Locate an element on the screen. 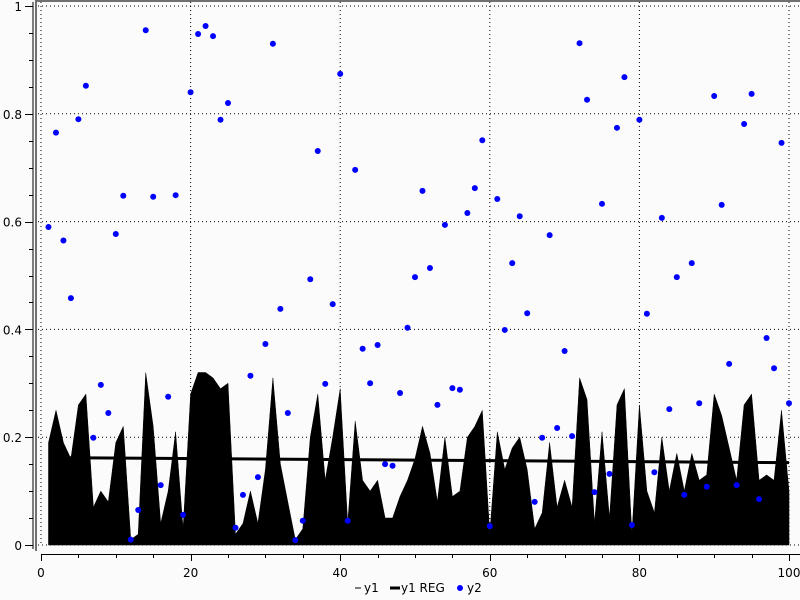  legend-label-y2: y2 is located at coordinates (474, 588).